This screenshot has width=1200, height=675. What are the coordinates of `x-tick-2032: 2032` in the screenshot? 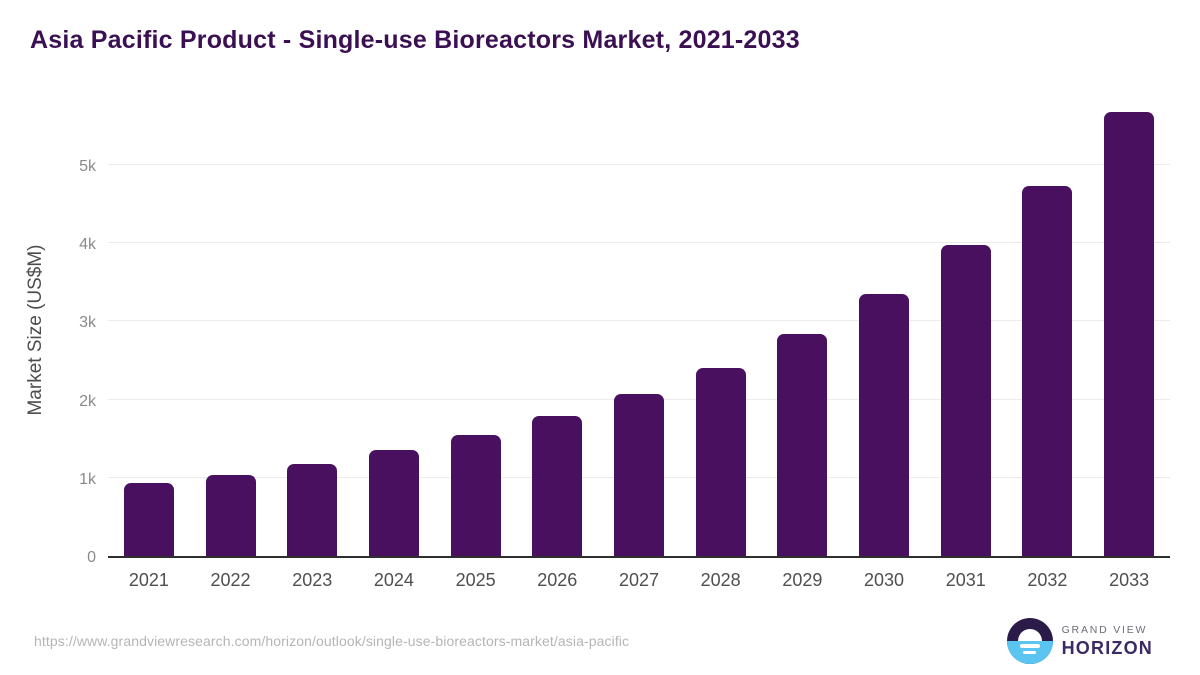 It's located at (1047, 580).